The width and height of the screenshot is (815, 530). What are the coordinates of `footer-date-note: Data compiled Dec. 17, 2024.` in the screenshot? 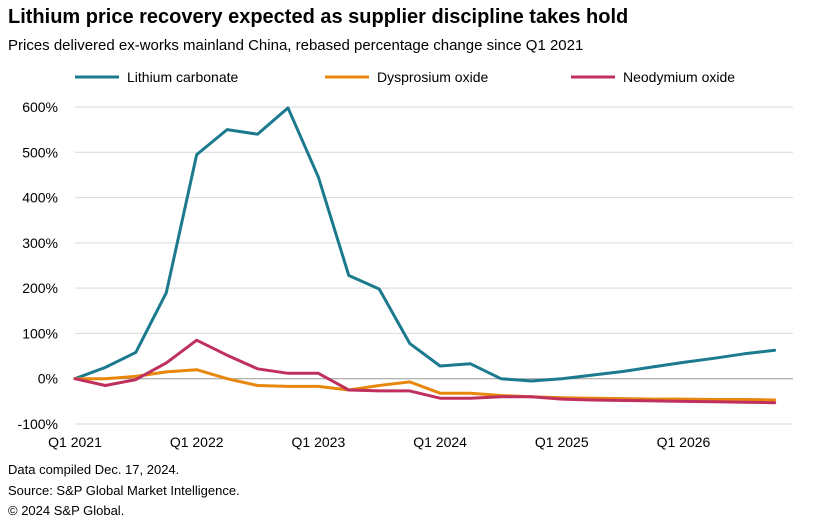 It's located at (94, 469).